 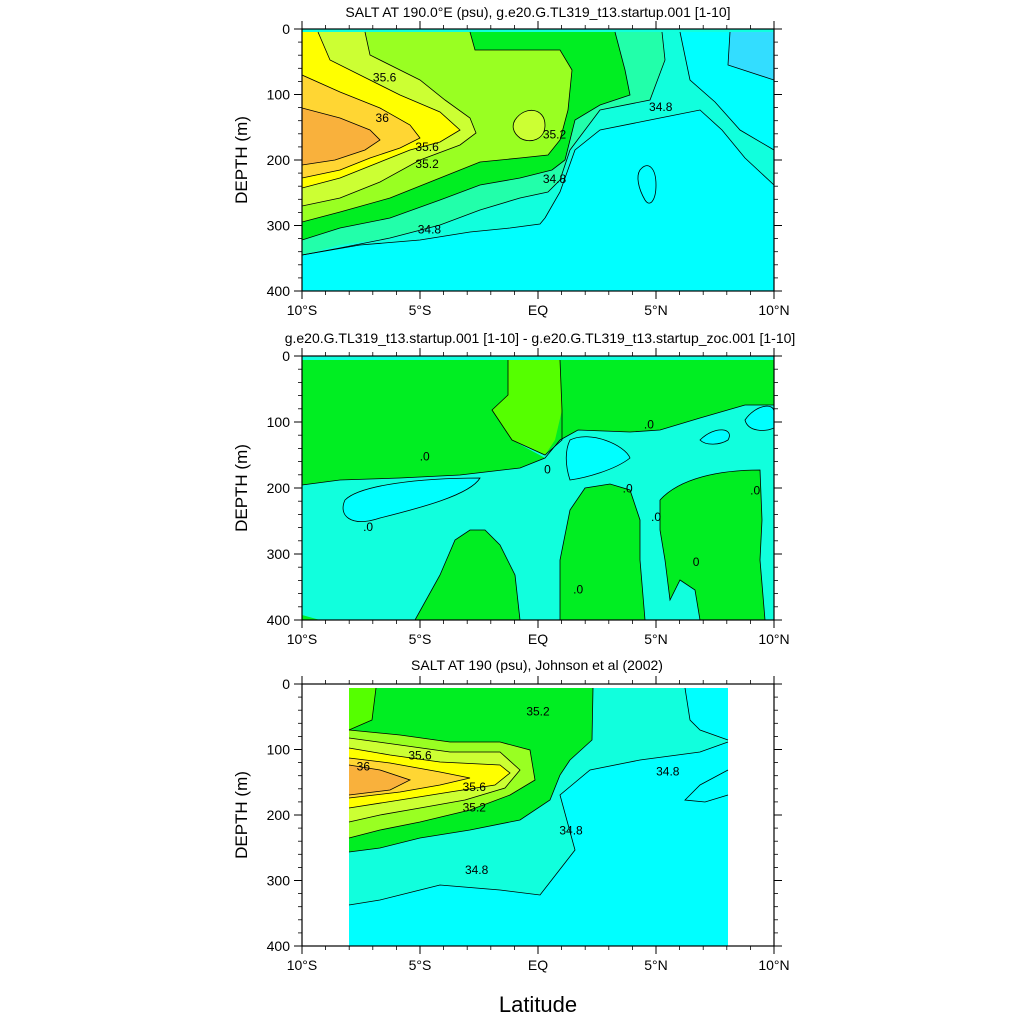 I want to click on region-negative-right, so click(x=715, y=437).